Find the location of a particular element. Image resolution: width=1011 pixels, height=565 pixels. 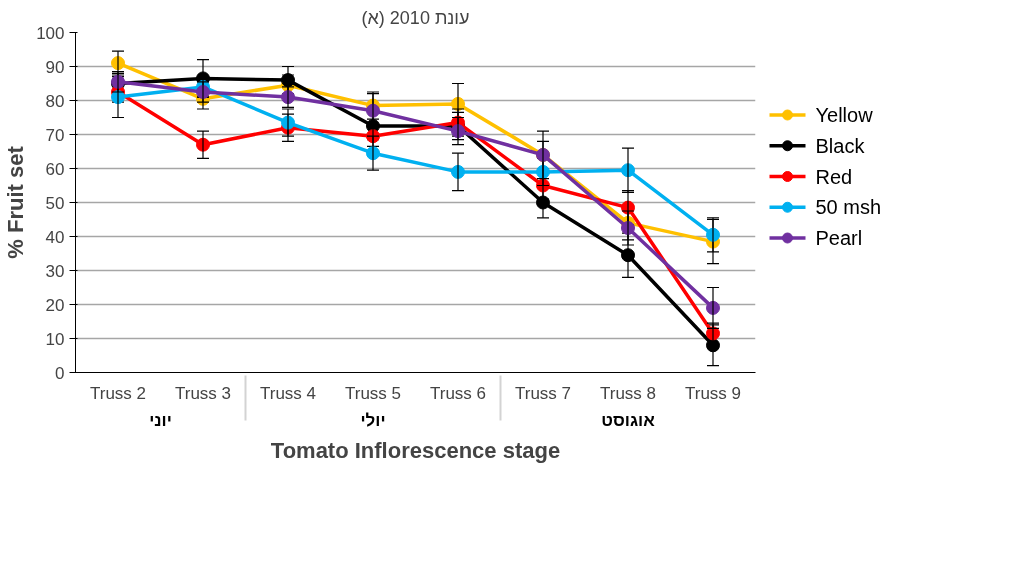

text: יוני is located at coordinates (160, 420).